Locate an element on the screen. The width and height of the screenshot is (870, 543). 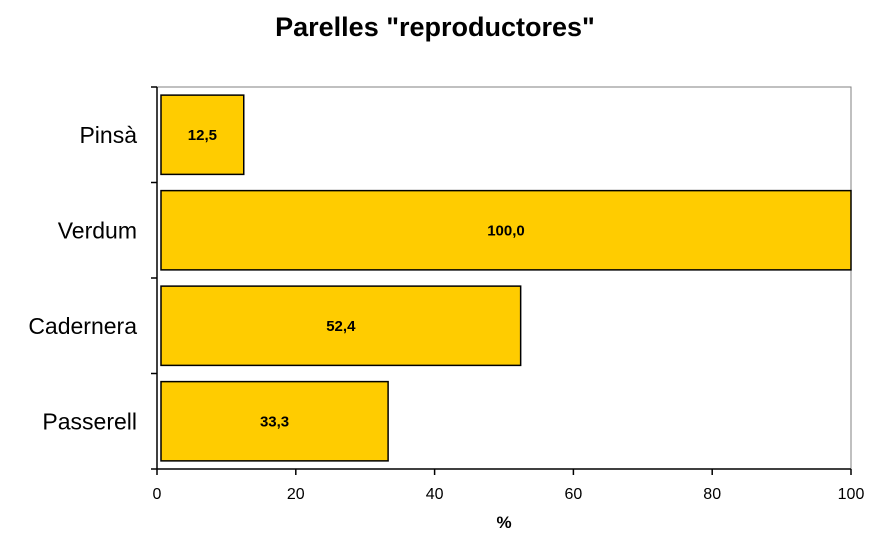
data-label: 33,3 is located at coordinates (274, 421).